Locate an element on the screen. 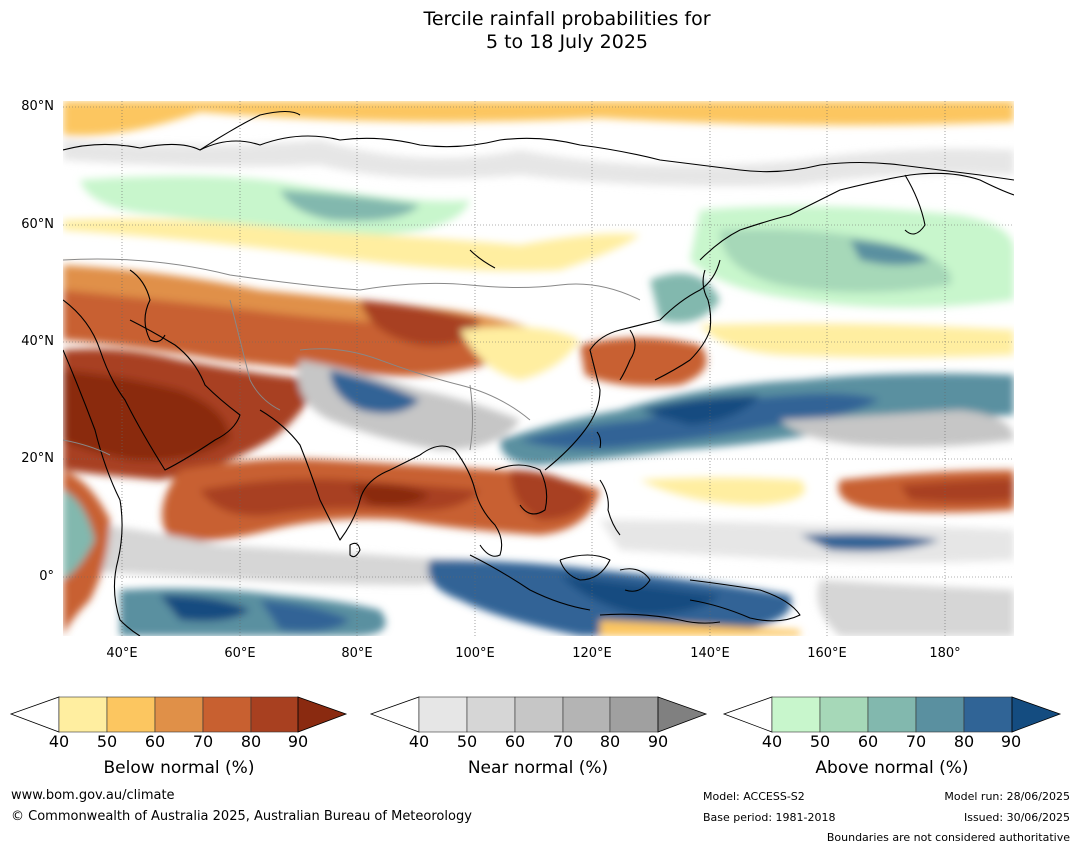  lon-label-140e: 140°E is located at coordinates (710, 653).